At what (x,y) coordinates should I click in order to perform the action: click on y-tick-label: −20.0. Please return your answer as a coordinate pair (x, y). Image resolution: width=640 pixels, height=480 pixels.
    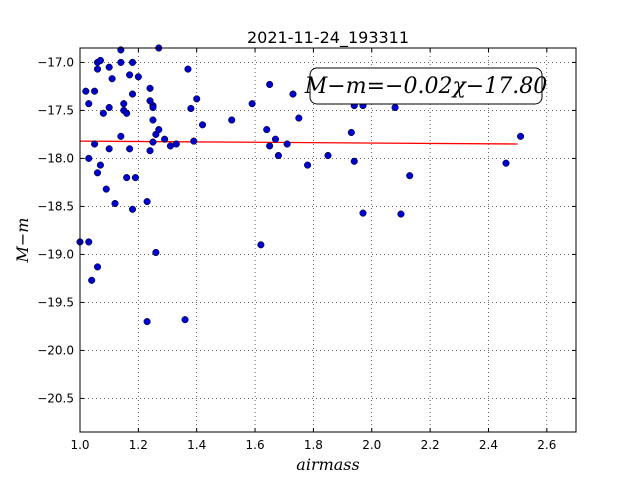
    Looking at the image, I should click on (55, 350).